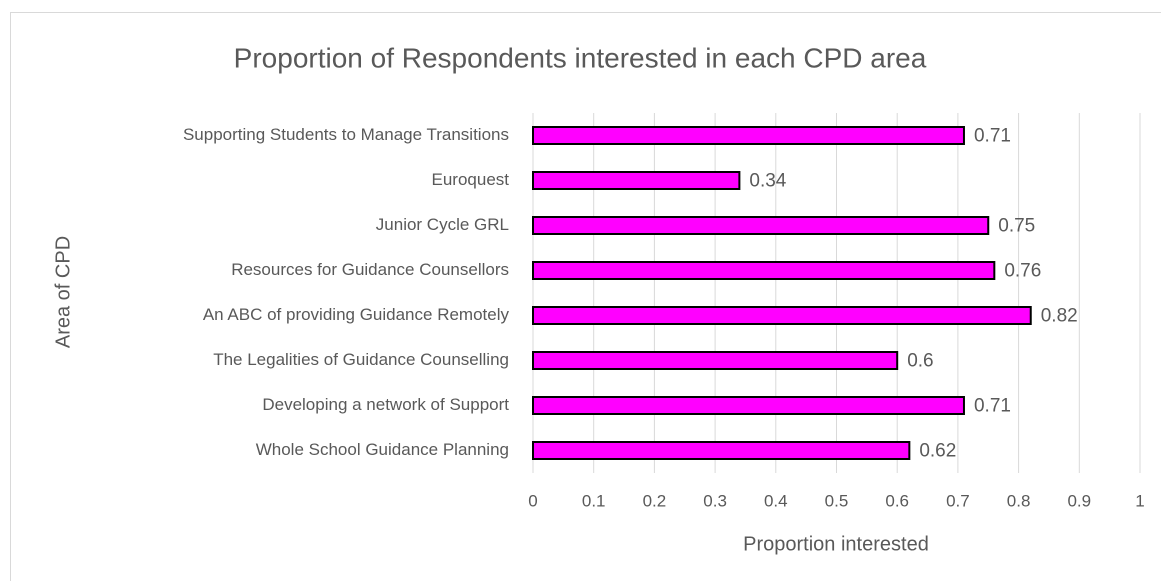 This screenshot has width=1161, height=581. I want to click on y-tick-label: An ABC of providing Guidance Remotely, so click(356, 314).